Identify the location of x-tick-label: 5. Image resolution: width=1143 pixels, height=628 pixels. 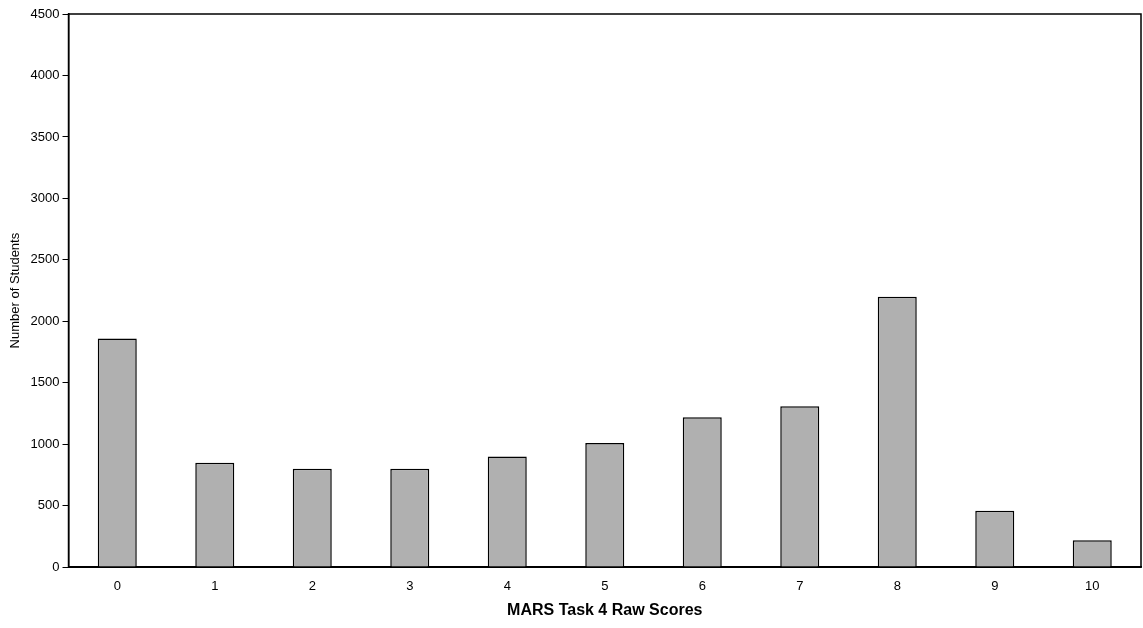
(605, 585).